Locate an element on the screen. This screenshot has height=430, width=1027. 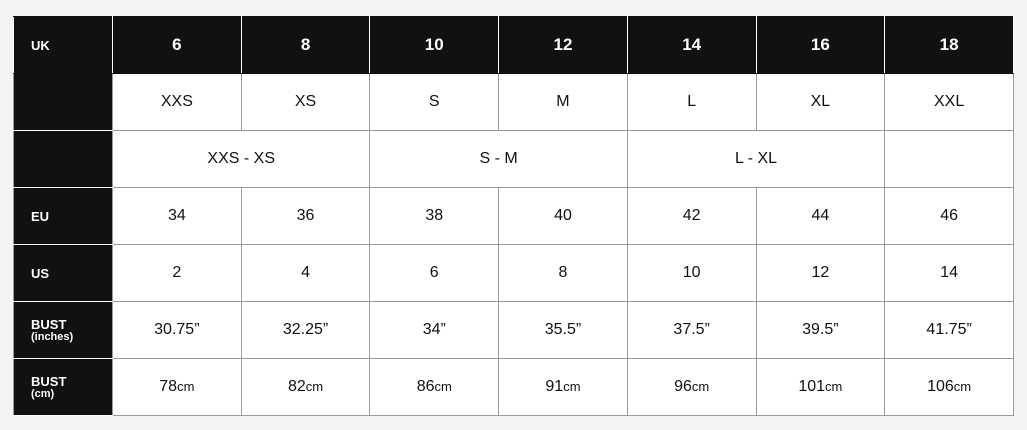
uk-size: 18 is located at coordinates (949, 45).